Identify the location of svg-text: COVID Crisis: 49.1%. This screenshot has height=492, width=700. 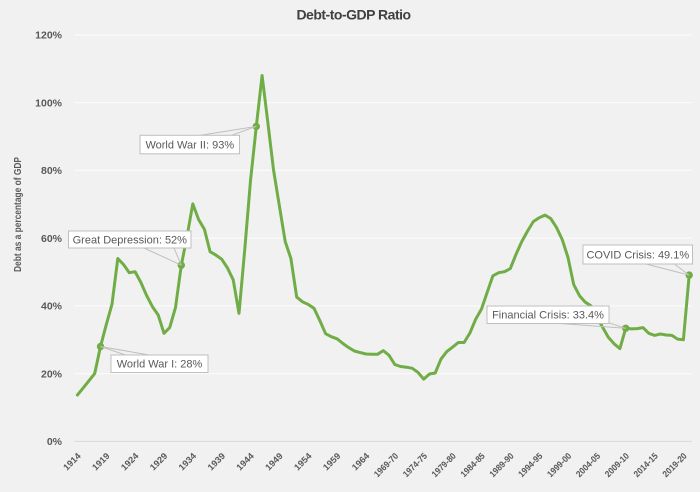
(637, 255).